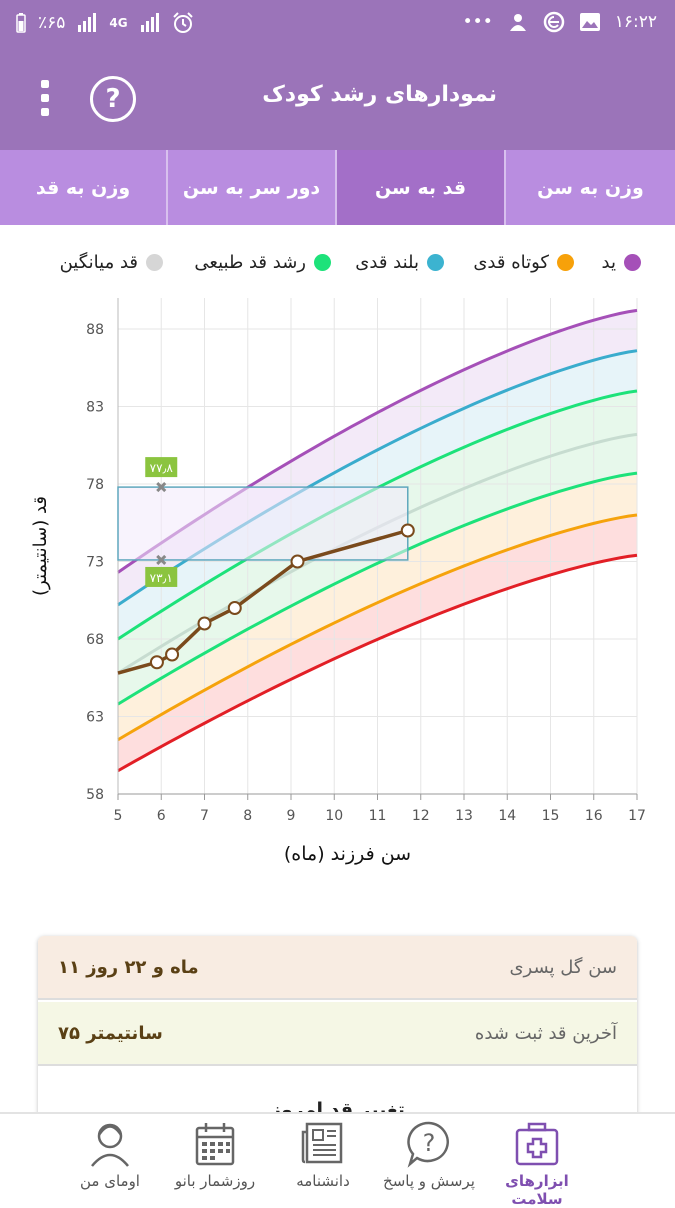 The height and width of the screenshot is (1208, 675). Describe the element at coordinates (128, 967) in the screenshot. I see `age-value: ۱۱ ماه و ۲۲ روز` at that location.